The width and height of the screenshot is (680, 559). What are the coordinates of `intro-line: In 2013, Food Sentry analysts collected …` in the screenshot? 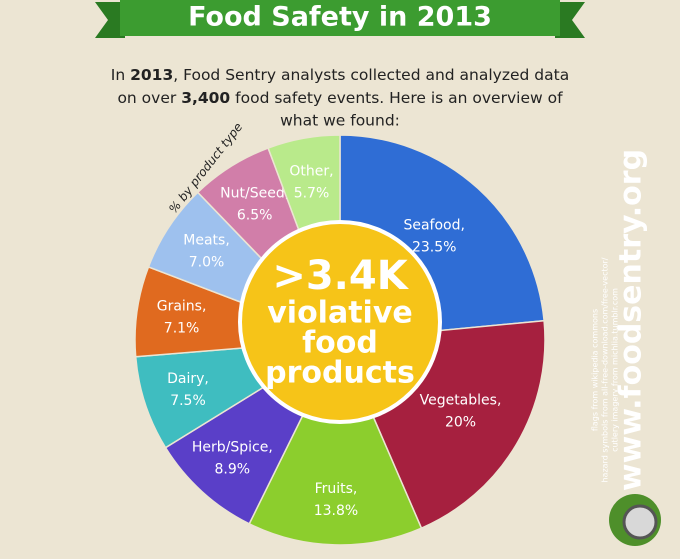 It's located at (340, 75).